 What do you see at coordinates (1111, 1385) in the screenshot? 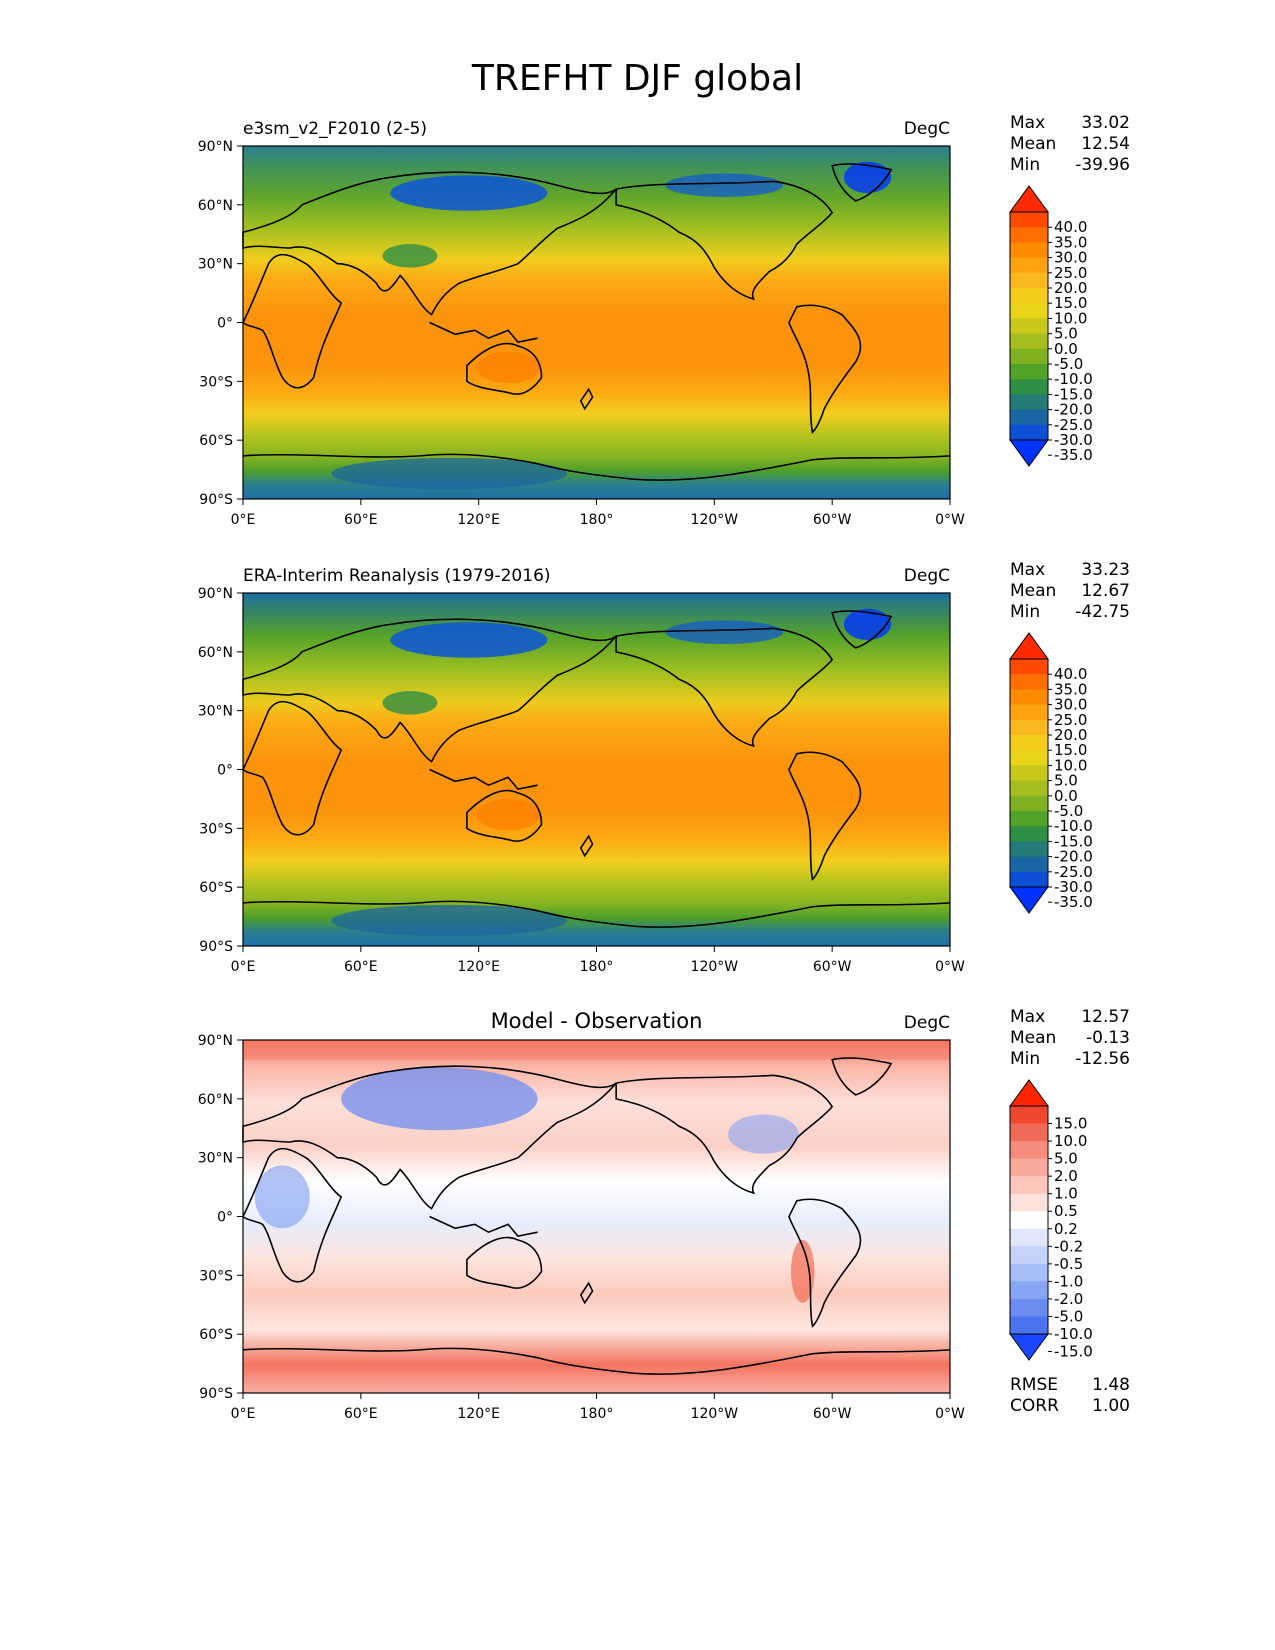
I see `extra-stat-value: 1.48` at bounding box center [1111, 1385].